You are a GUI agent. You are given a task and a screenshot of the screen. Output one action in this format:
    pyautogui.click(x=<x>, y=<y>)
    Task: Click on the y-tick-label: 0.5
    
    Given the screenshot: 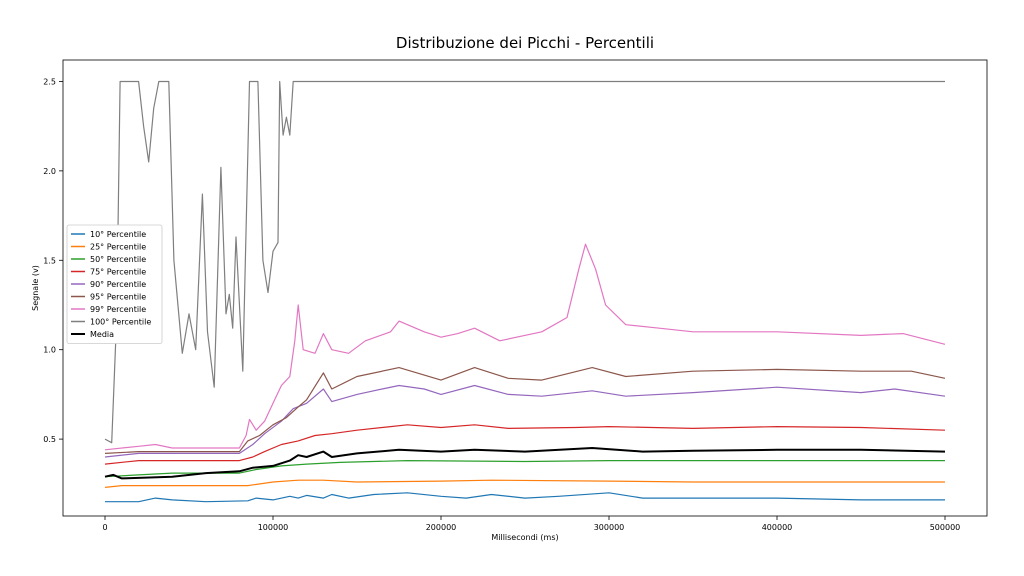 What is the action you would take?
    pyautogui.click(x=49, y=439)
    